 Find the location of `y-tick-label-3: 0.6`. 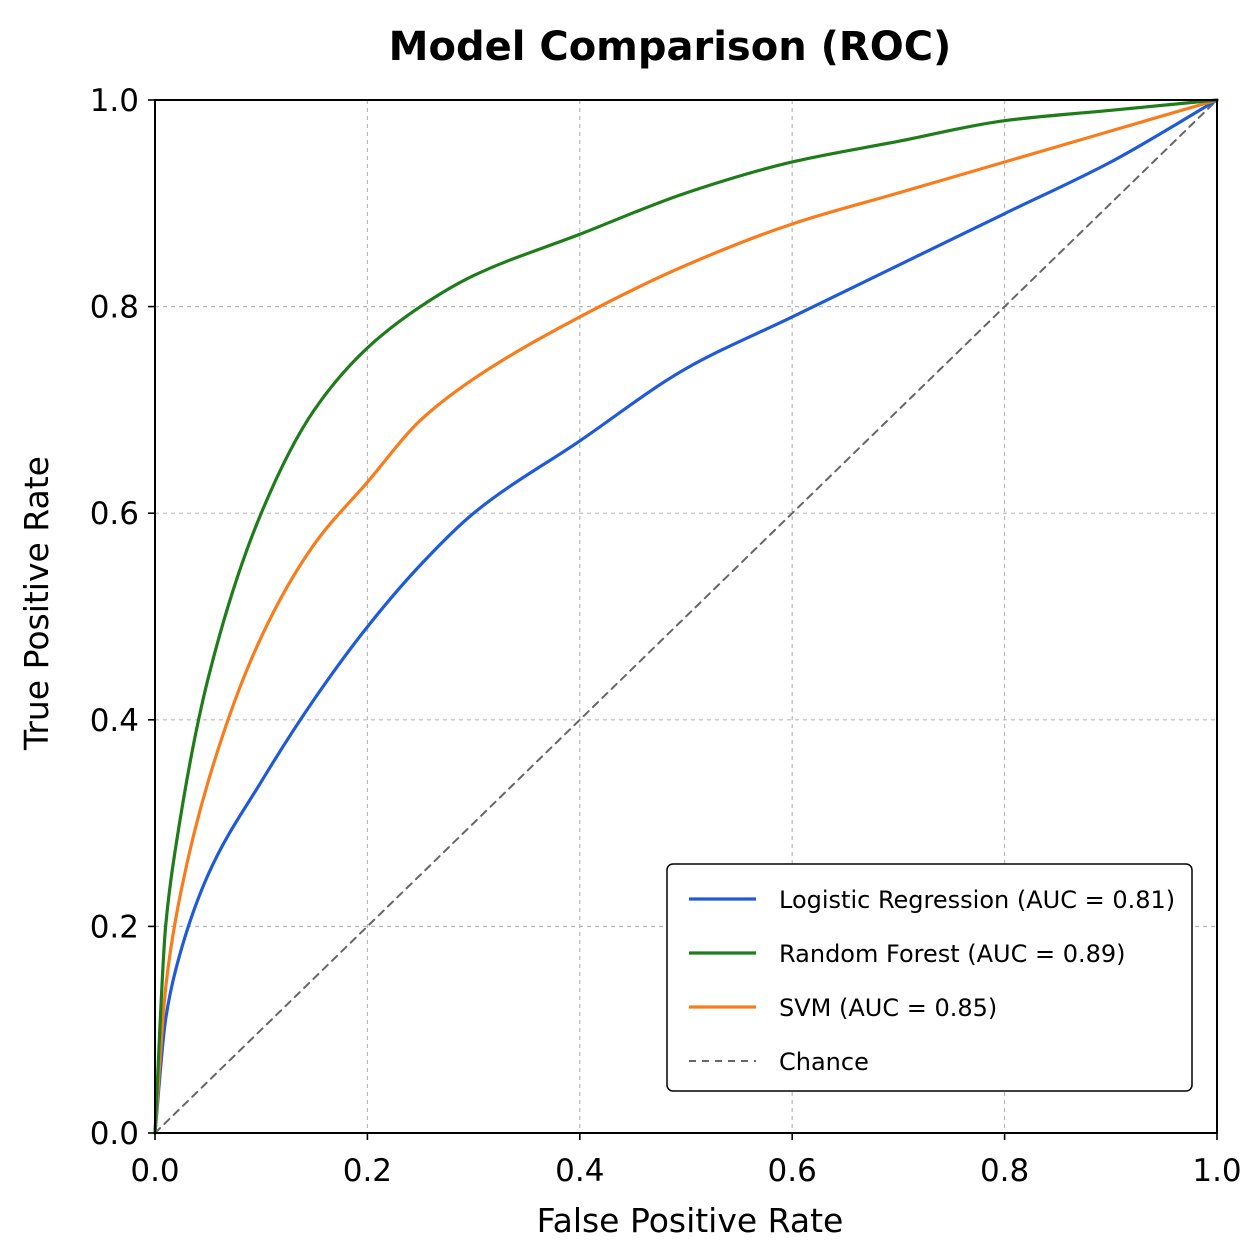

y-tick-label-3: 0.6 is located at coordinates (114, 514).